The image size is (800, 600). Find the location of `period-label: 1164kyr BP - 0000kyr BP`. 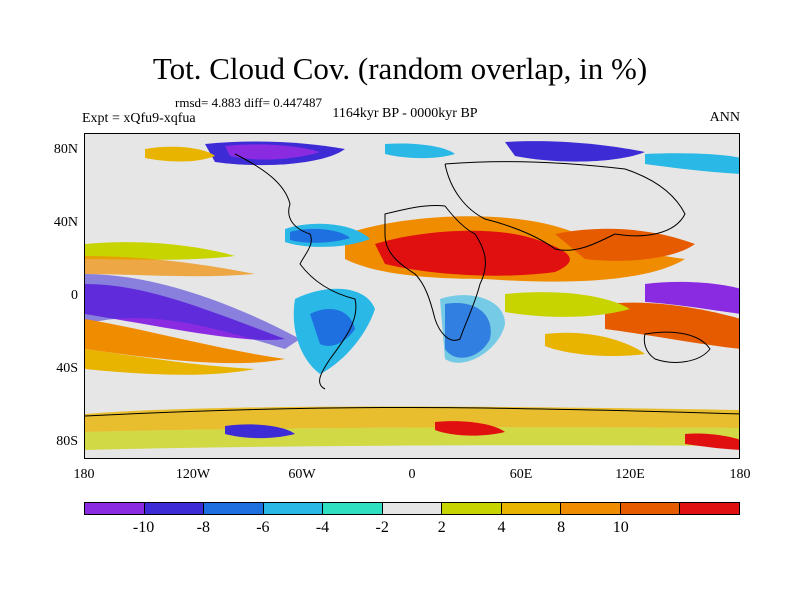

period-label: 1164kyr BP - 0000kyr BP is located at coordinates (405, 113).